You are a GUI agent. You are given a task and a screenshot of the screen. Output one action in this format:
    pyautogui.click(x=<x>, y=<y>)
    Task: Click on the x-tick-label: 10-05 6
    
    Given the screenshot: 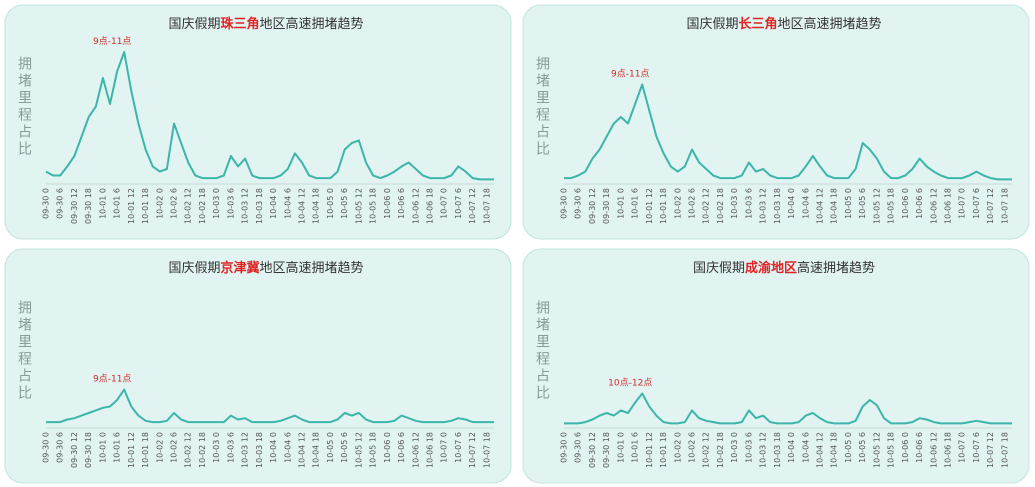 What is the action you would take?
    pyautogui.click(x=344, y=447)
    